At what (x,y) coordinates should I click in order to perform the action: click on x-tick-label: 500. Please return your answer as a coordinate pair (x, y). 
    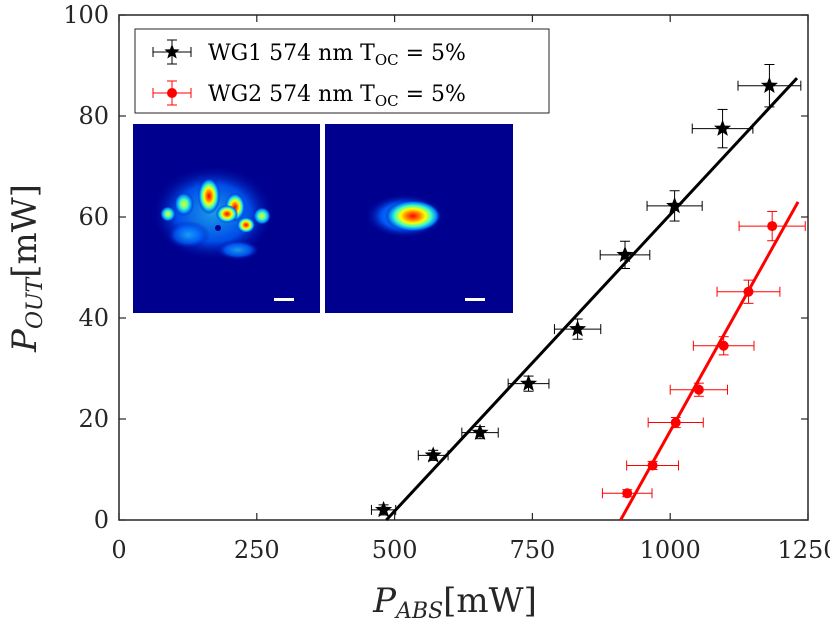
    Looking at the image, I should click on (395, 550).